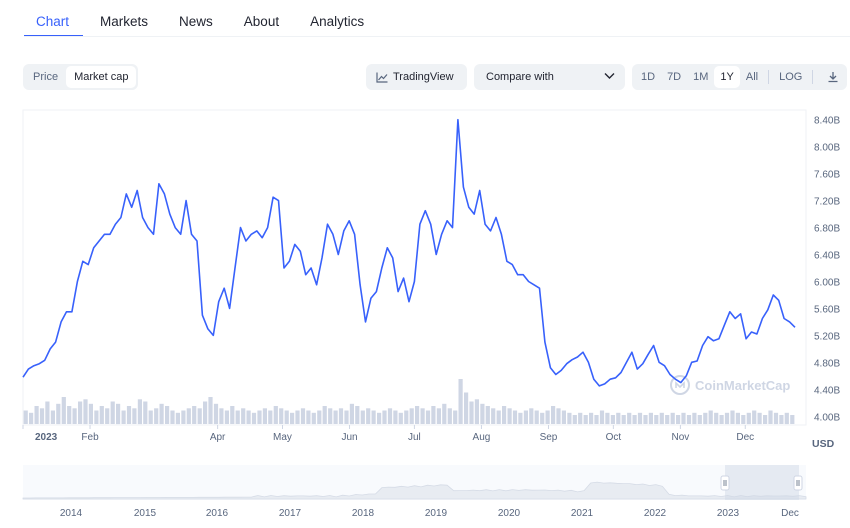 This screenshot has width=850, height=528. What do you see at coordinates (745, 437) in the screenshot?
I see `x-tick-label: Dec` at bounding box center [745, 437].